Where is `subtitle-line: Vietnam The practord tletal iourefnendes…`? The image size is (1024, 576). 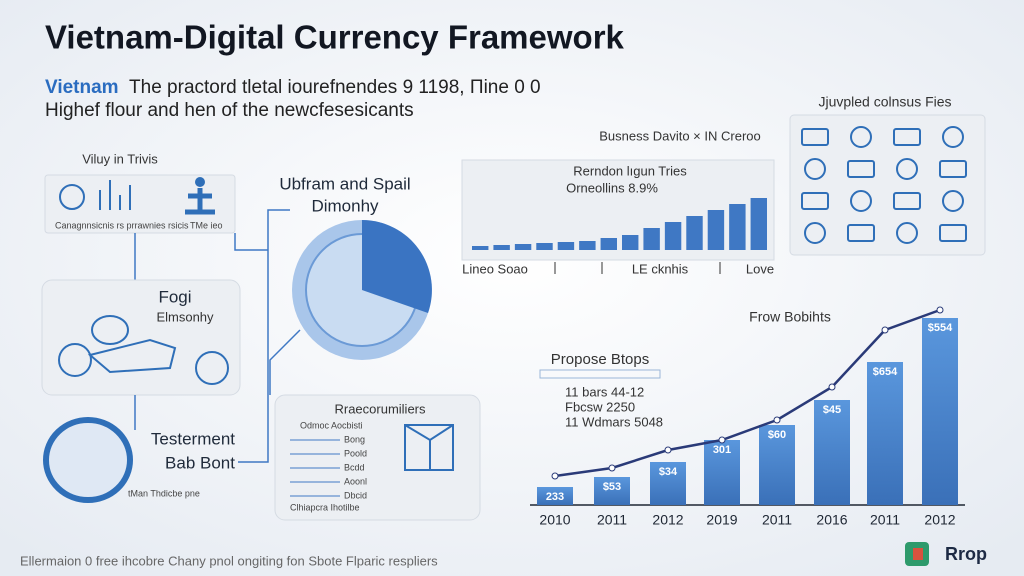
subtitle-line: Vietnam The practord tletal iourefnendes… is located at coordinates (293, 87).